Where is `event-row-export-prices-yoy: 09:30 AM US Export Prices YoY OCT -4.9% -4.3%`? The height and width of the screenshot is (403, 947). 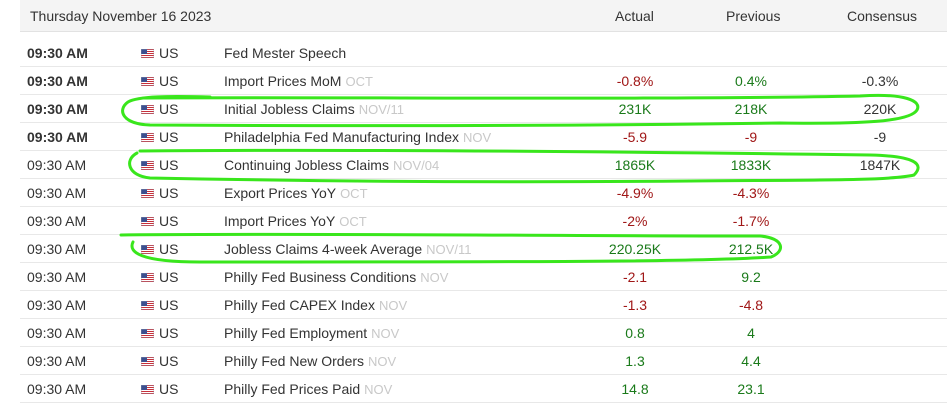 event-row-export-prices-yoy: 09:30 AM US Export Prices YoY OCT -4.9% -4.3% is located at coordinates (483, 193).